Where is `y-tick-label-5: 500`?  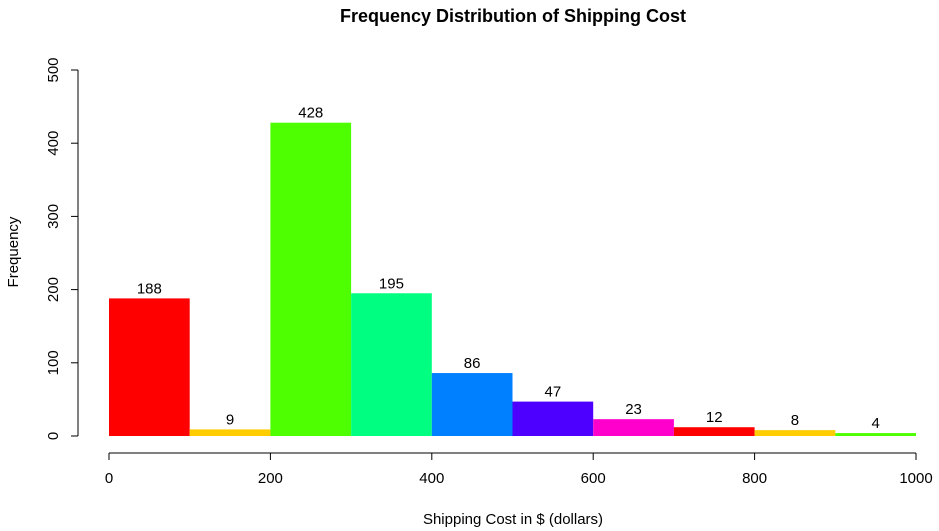 y-tick-label-5: 500 is located at coordinates (53, 69).